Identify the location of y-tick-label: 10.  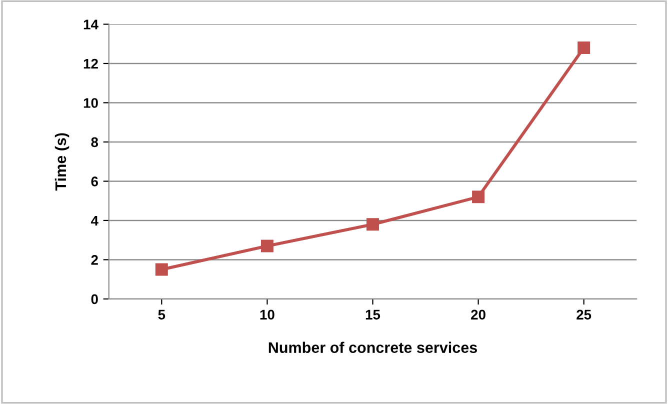
(91, 103).